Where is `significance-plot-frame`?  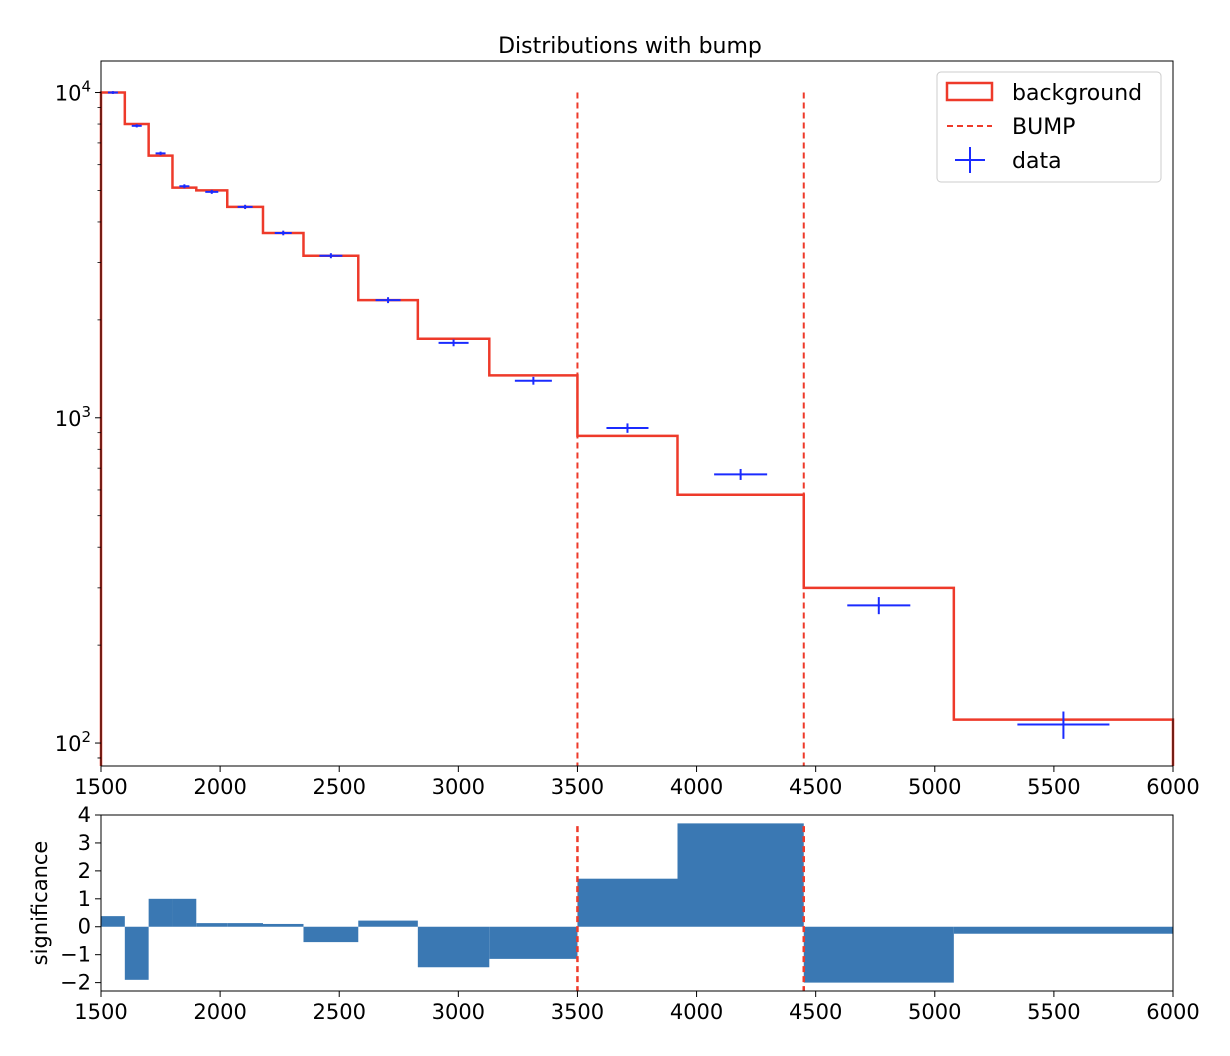
significance-plot-frame is located at coordinates (637, 903).